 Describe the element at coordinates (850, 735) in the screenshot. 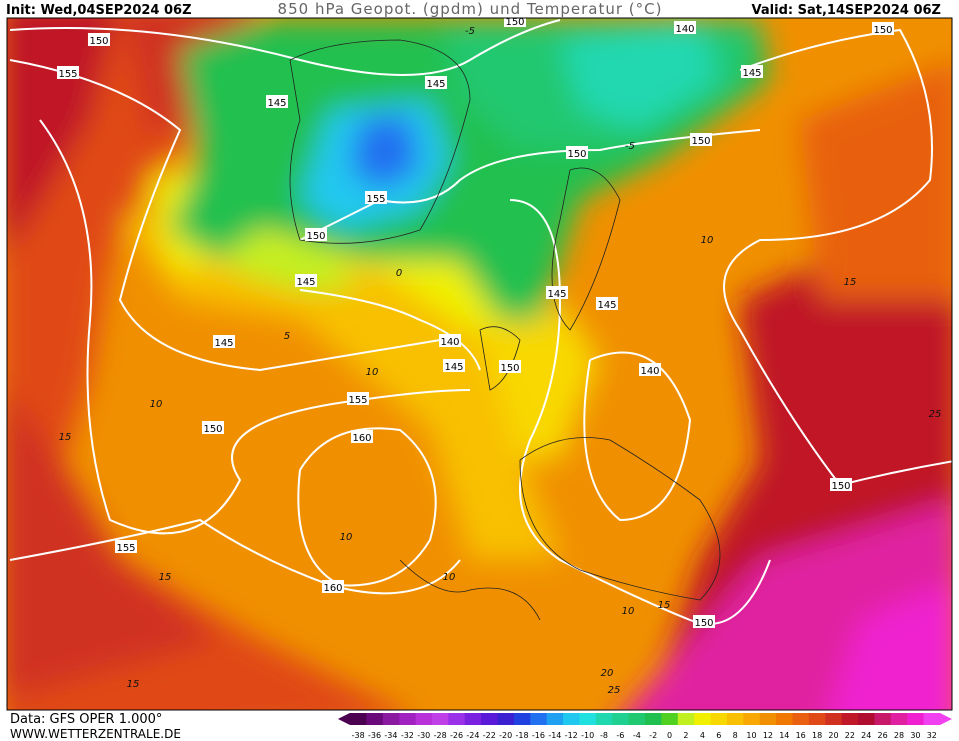

I see `colorbar-label: 22` at that location.